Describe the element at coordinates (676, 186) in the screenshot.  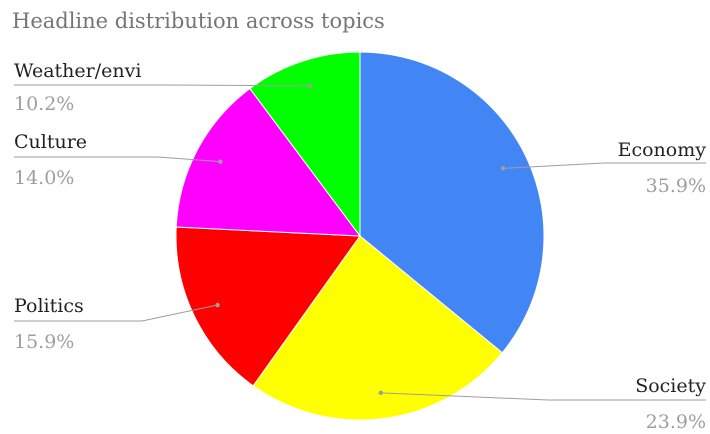
I see `slice-label-percent: 35.9%` at that location.